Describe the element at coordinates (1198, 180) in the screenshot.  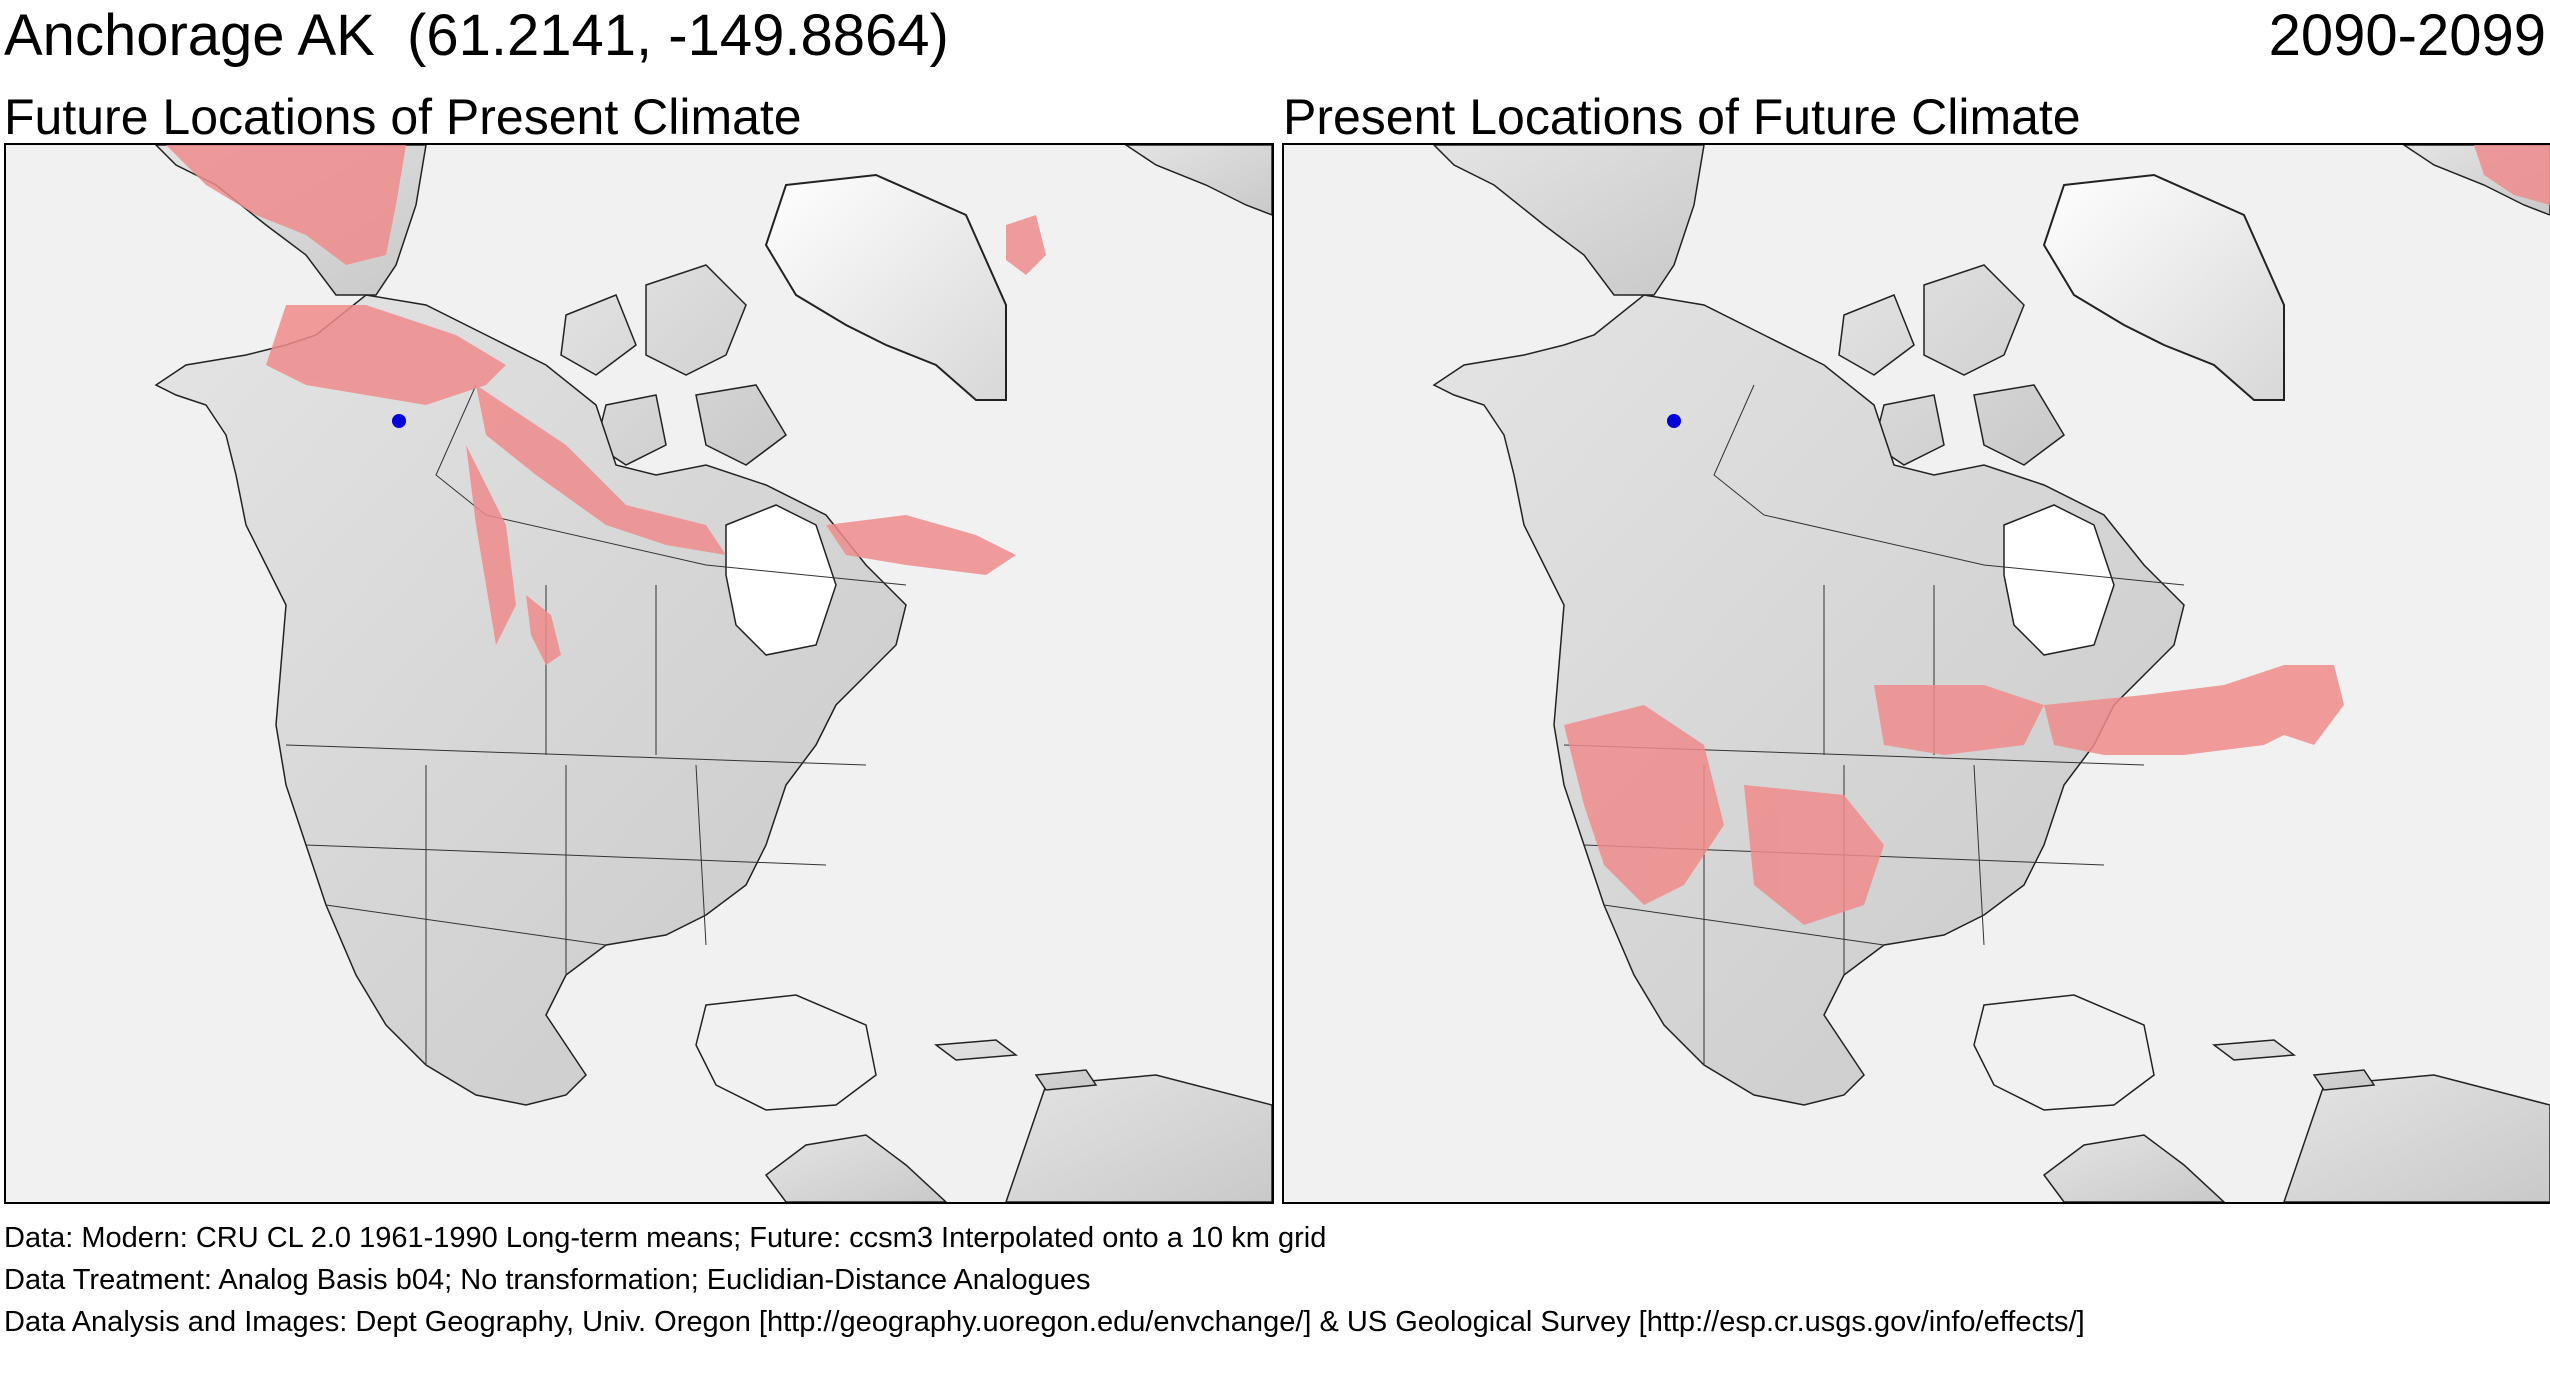
I see `europe-landmass` at that location.